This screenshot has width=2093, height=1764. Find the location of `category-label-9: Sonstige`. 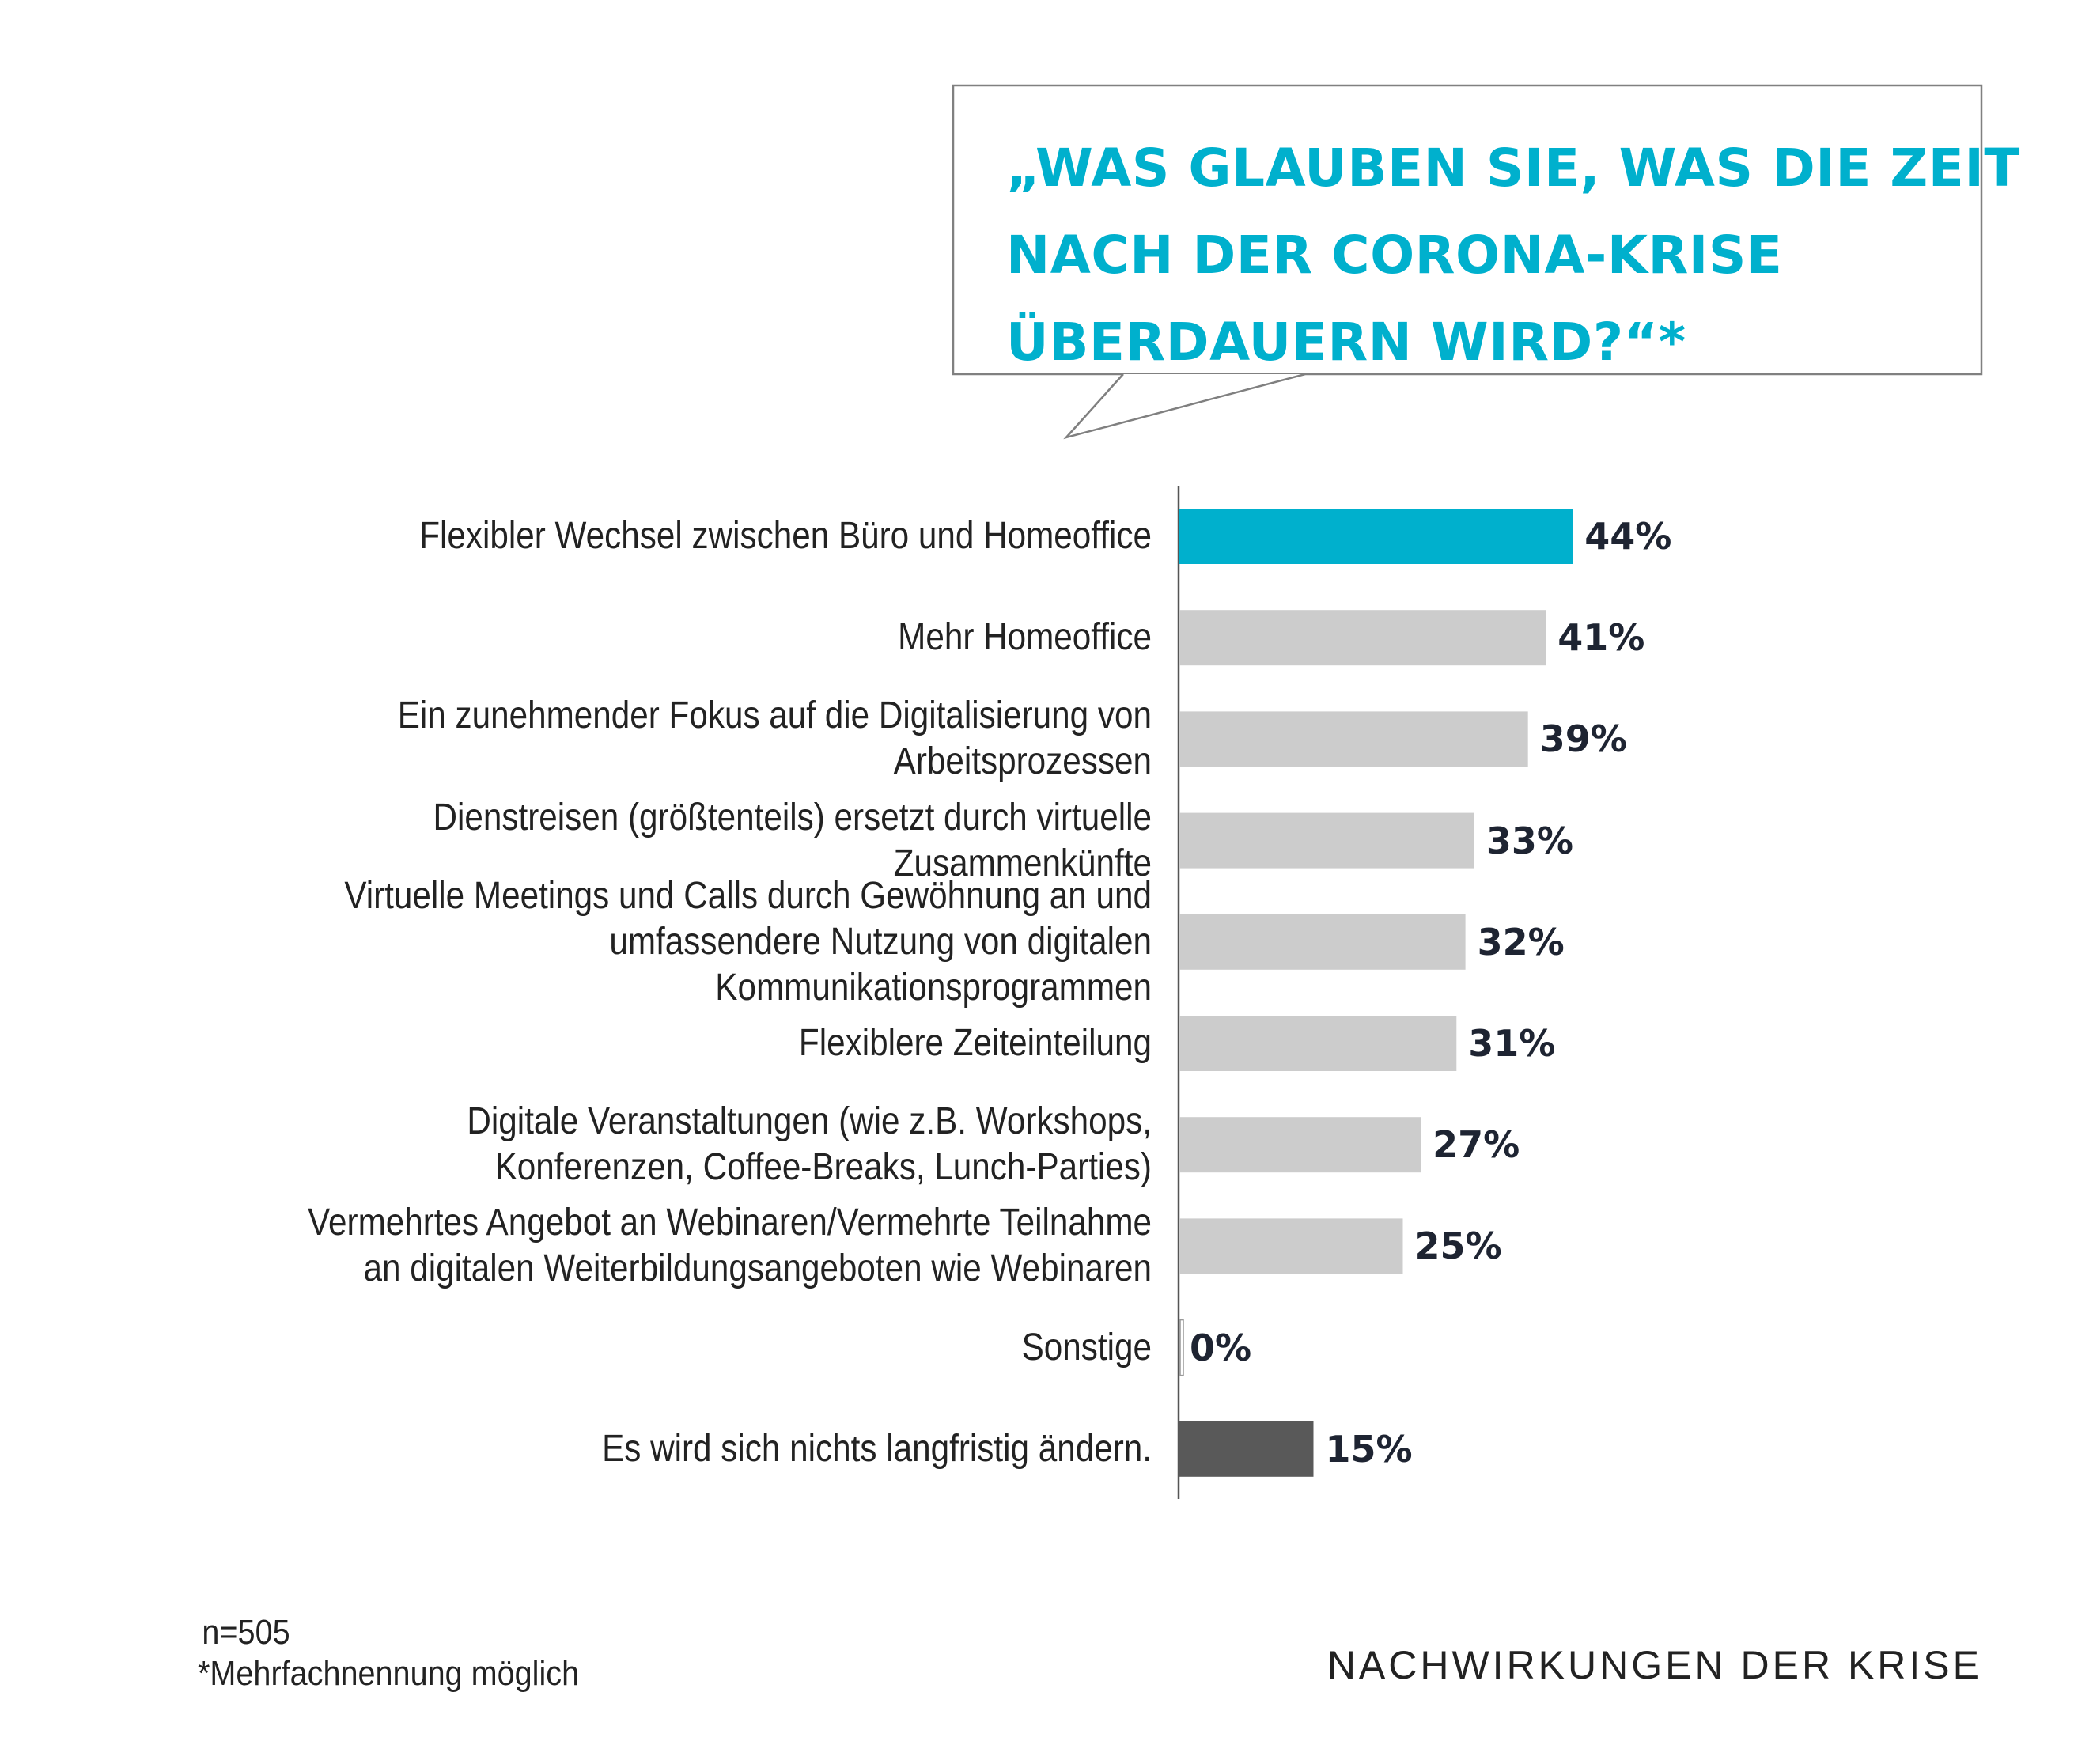

category-label-9: Sonstige is located at coordinates (700, 1348).